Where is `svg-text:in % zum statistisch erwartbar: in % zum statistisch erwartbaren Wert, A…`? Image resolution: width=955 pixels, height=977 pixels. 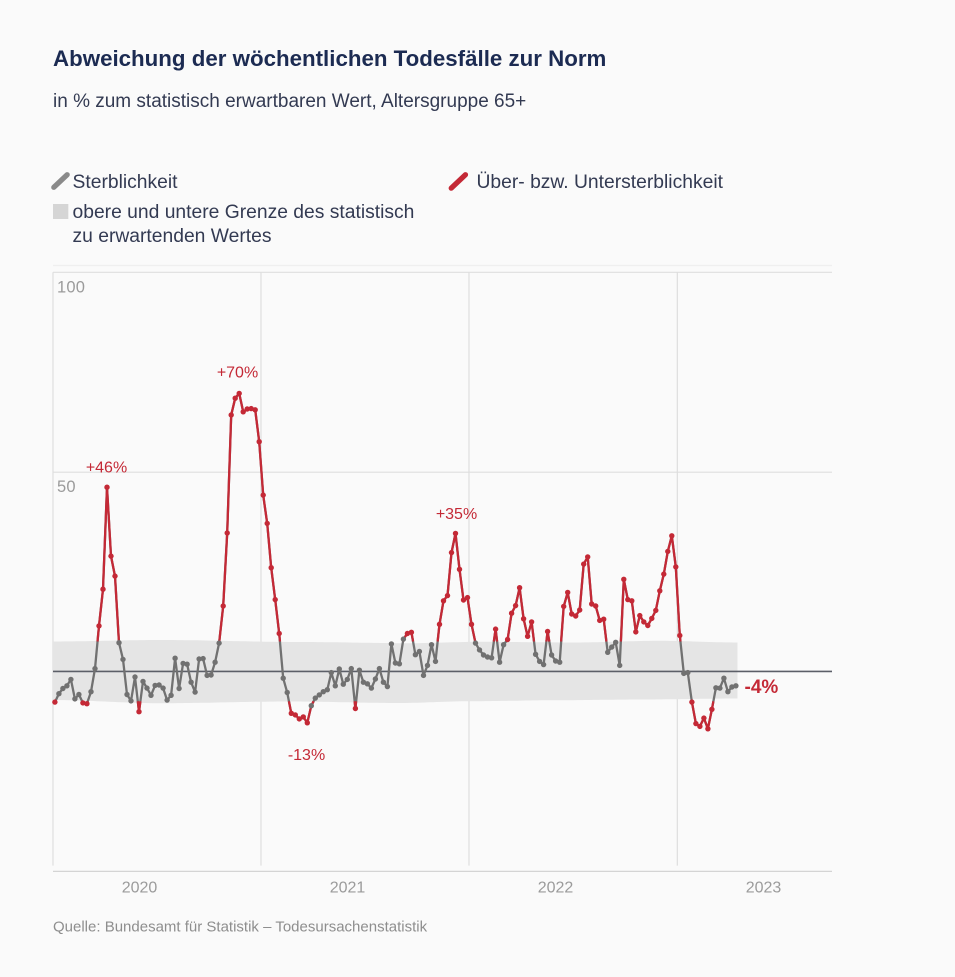 svg-text:in % zum statistisch erwartbar: in % zum statistisch erwartbaren Wert, A… is located at coordinates (289, 101).